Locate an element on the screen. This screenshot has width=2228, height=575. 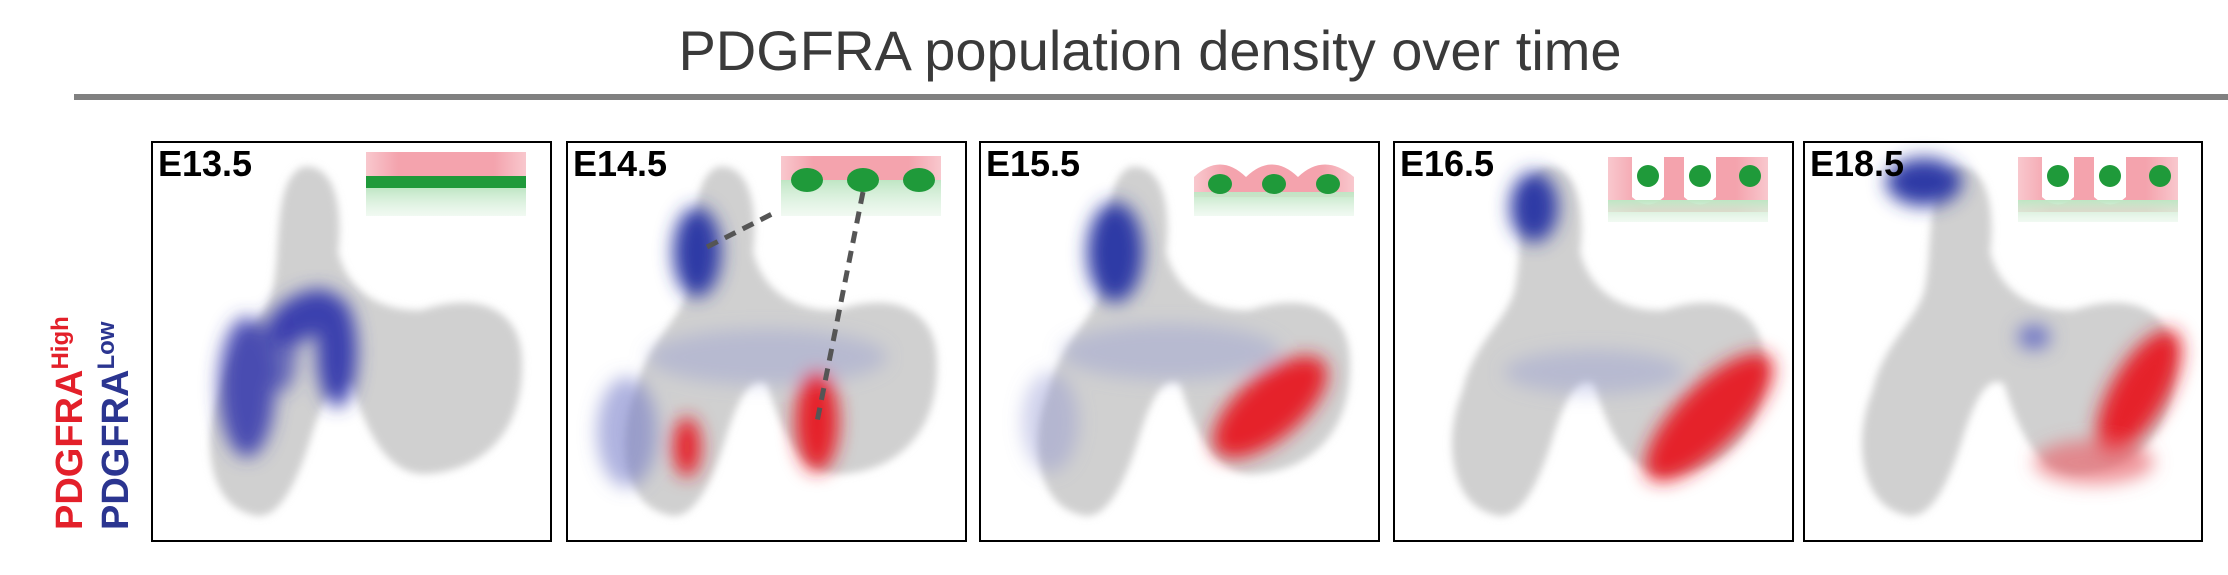
y-label-low: PDGFRALow is located at coordinates (115, 425).